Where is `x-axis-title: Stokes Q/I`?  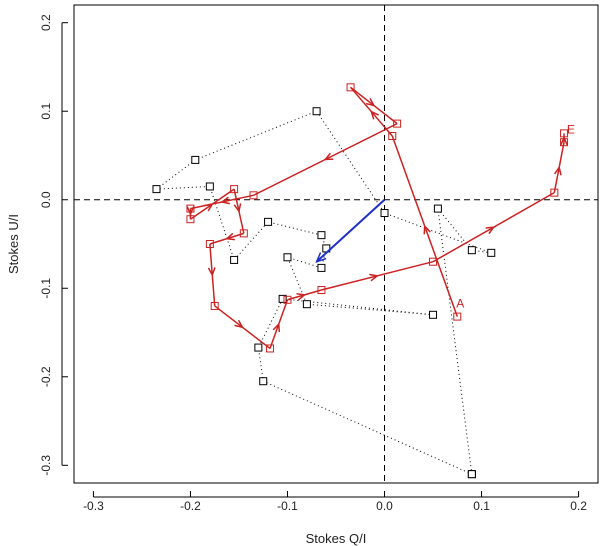 x-axis-title: Stokes Q/I is located at coordinates (336, 538).